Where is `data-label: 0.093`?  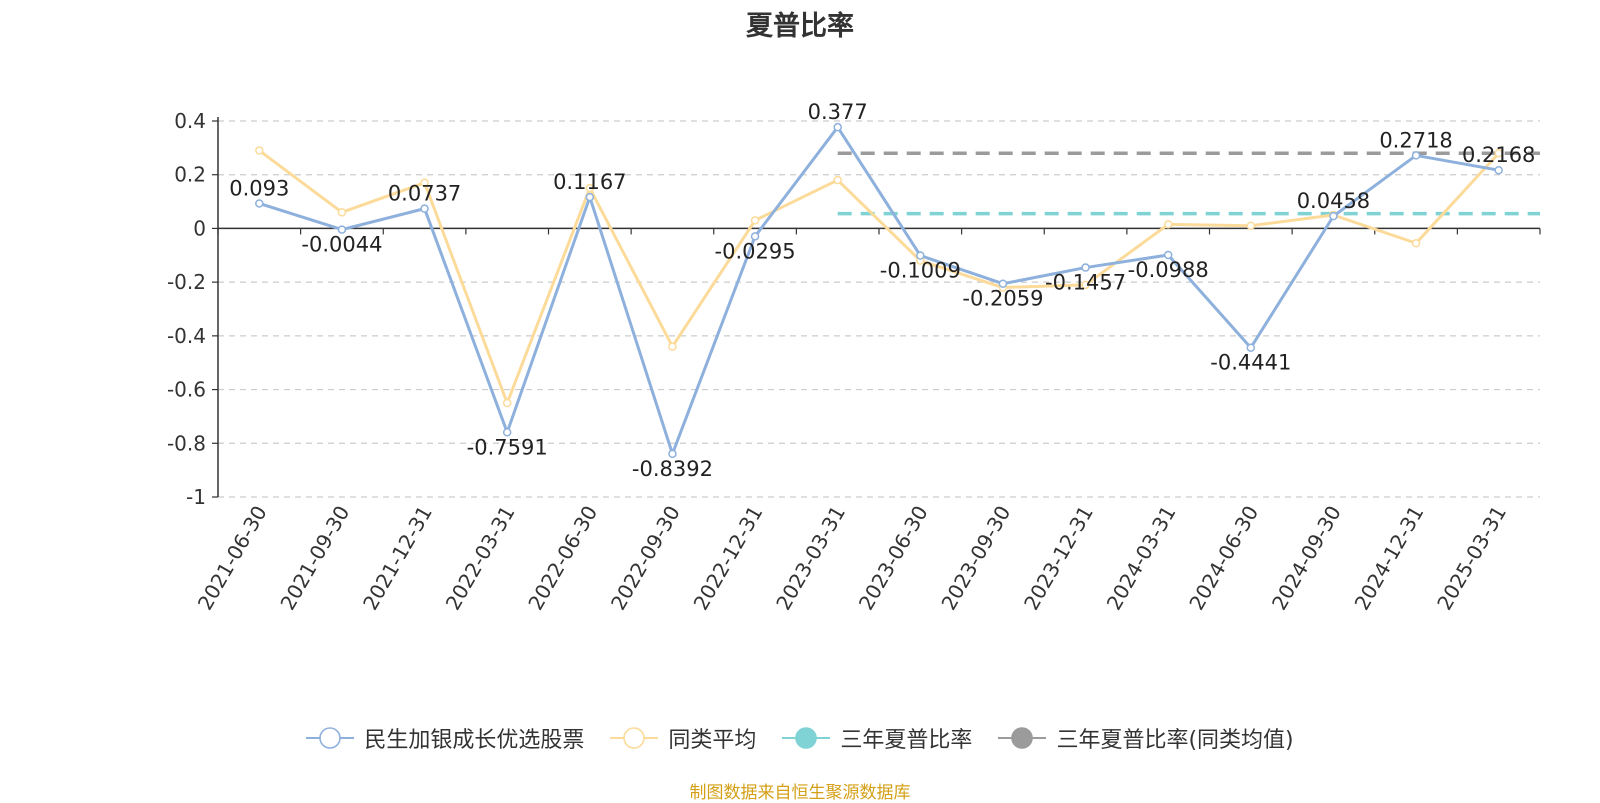
data-label: 0.093 is located at coordinates (259, 188).